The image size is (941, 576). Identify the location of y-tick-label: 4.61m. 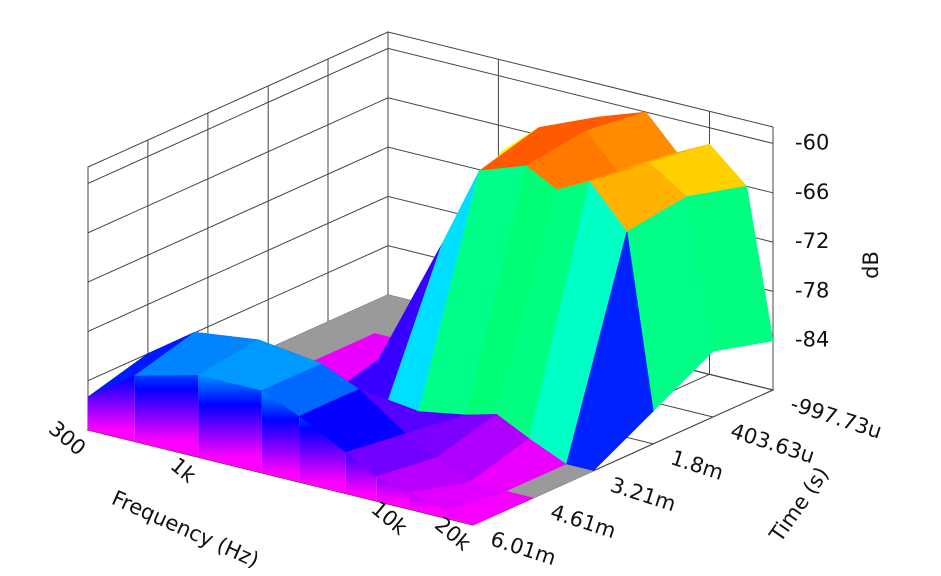
(583, 522).